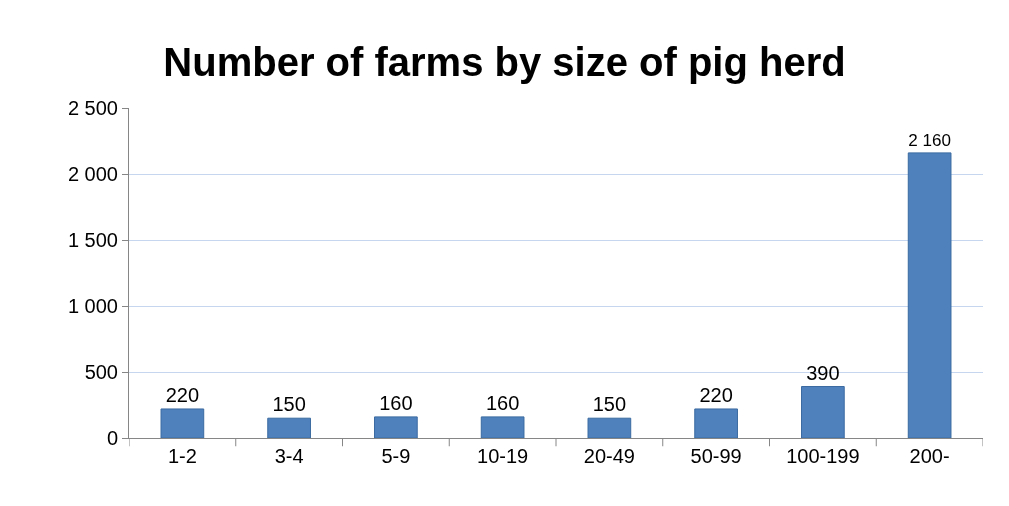 Image resolution: width=1009 pixels, height=506 pixels. I want to click on x-tick-label: 5-9, so click(396, 456).